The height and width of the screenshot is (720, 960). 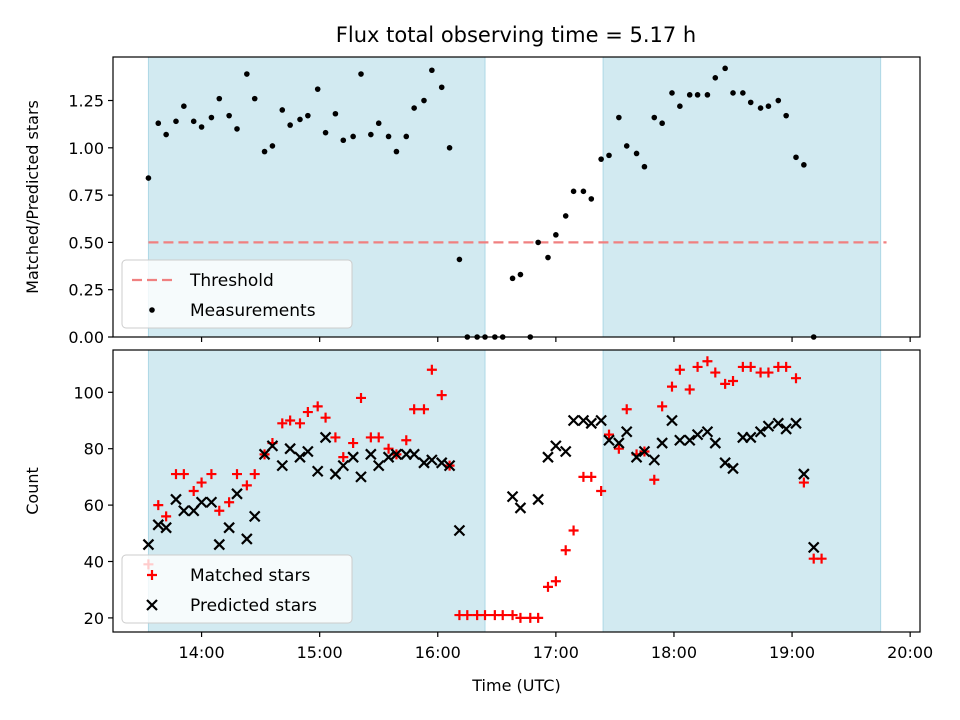 What do you see at coordinates (94, 618) in the screenshot?
I see `y-tick-label: 20` at bounding box center [94, 618].